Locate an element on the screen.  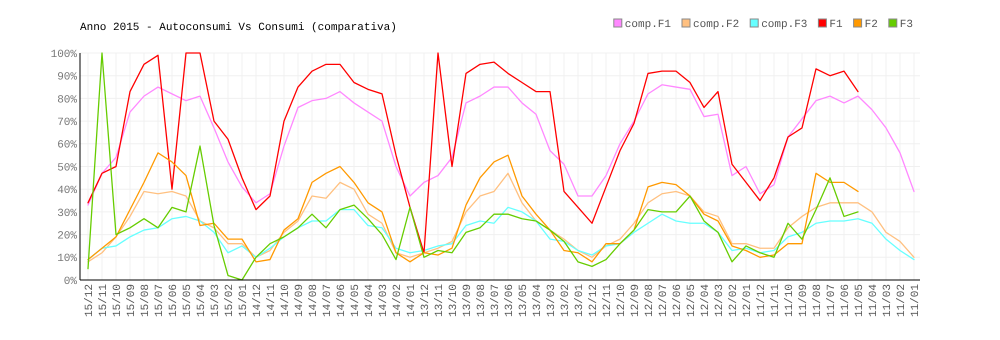
legend-label: comp.F2 is located at coordinates (716, 25).